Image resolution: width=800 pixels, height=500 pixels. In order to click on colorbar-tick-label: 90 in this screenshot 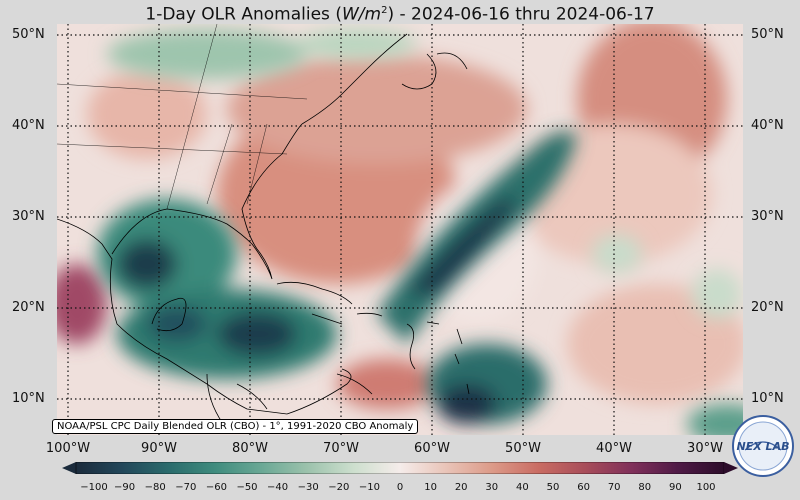, I will do `click(675, 487)`.